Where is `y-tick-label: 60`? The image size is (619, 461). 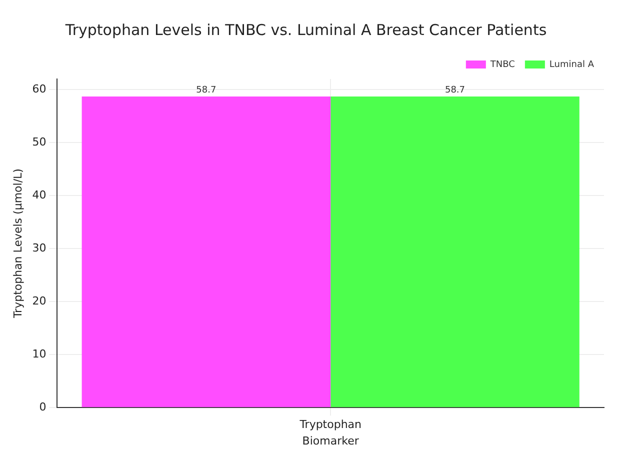 y-tick-label: 60 is located at coordinates (39, 89).